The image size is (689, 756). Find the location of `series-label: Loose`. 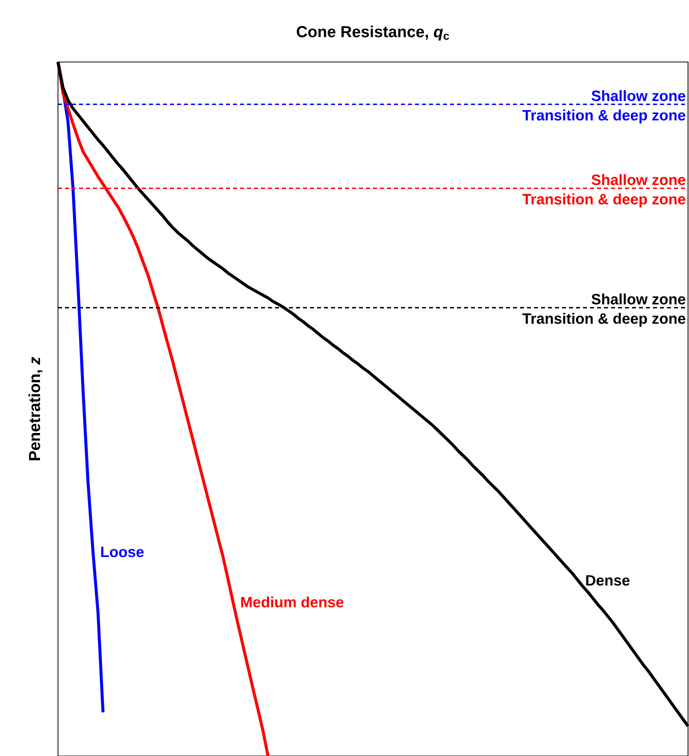

series-label: Loose is located at coordinates (122, 552).